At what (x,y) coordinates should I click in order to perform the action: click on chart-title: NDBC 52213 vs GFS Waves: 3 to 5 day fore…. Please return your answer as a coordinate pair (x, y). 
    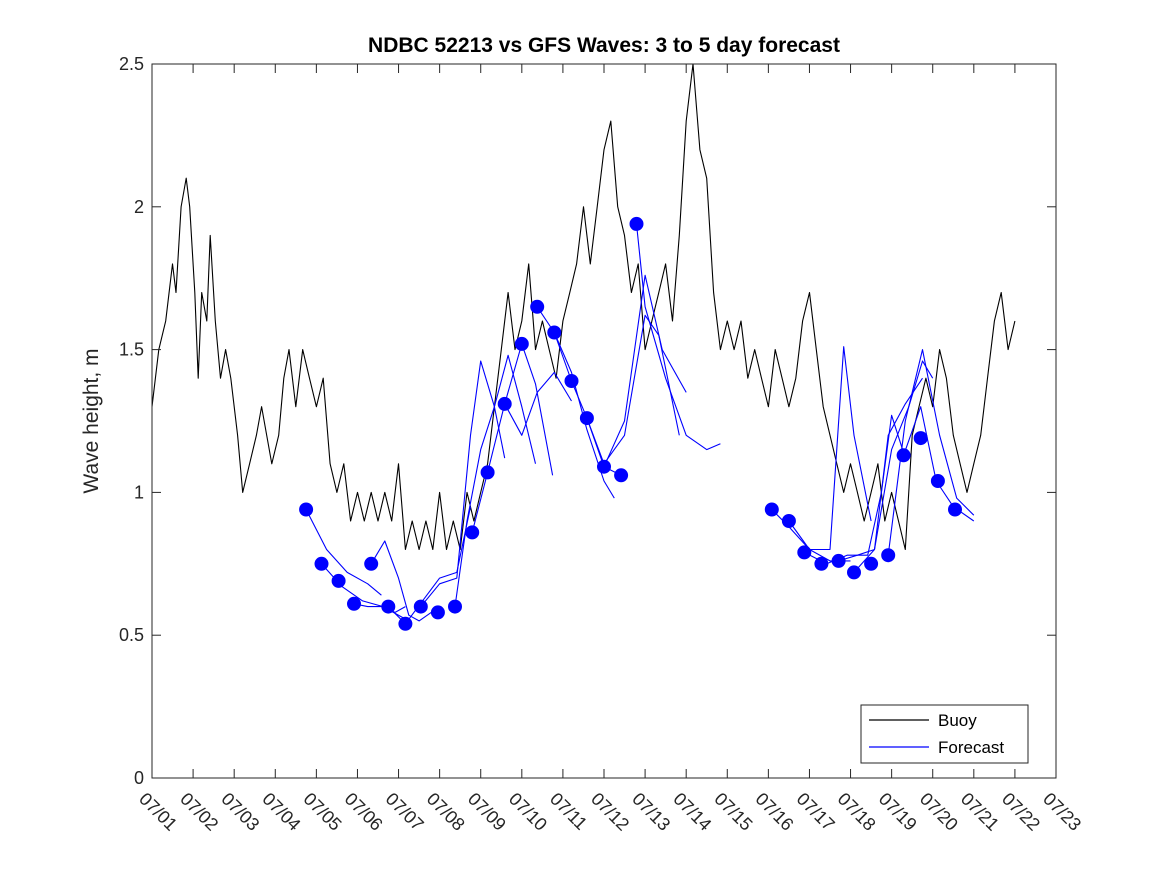
    Looking at the image, I should click on (604, 45).